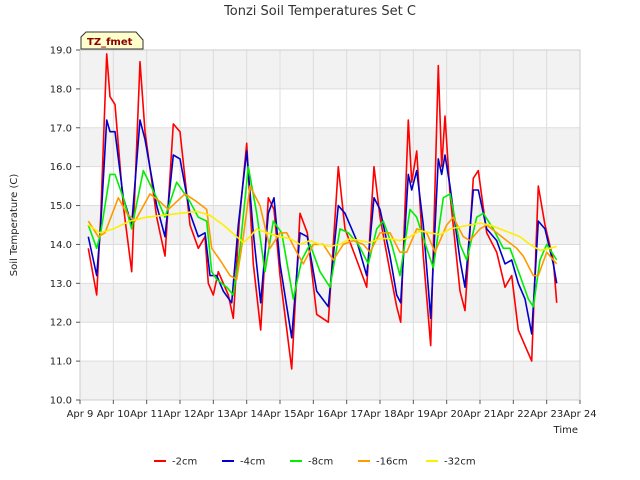 Image resolution: width=640 pixels, height=480 pixels. Describe the element at coordinates (252, 462) in the screenshot. I see `legend-label: -4cm` at that location.